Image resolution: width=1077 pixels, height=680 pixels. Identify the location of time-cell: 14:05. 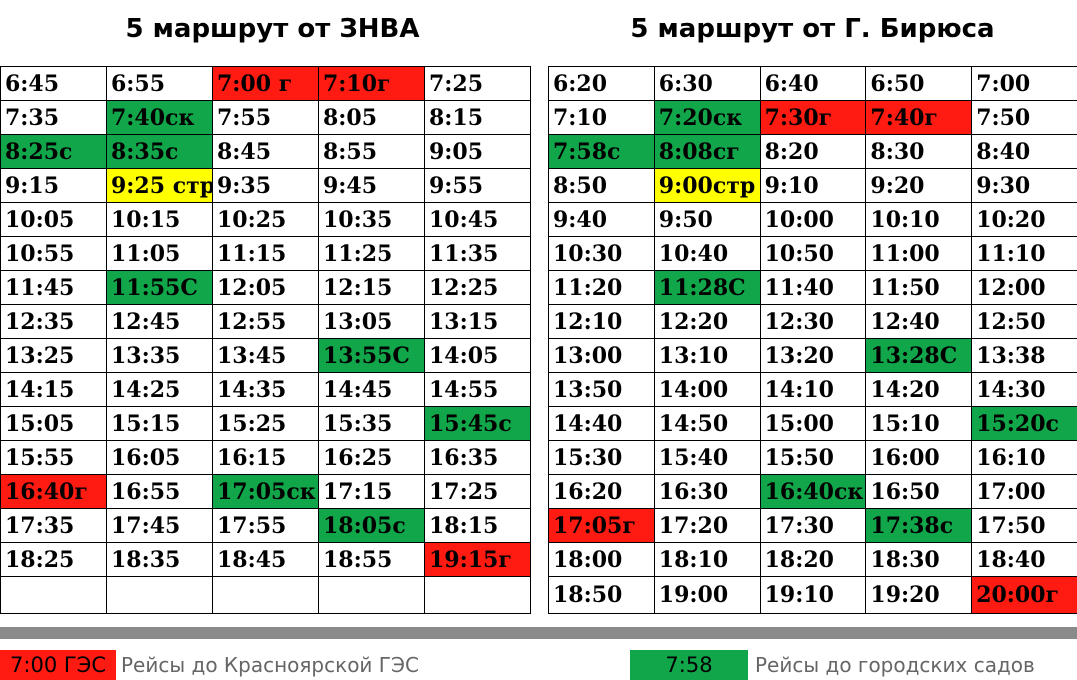
(477, 355).